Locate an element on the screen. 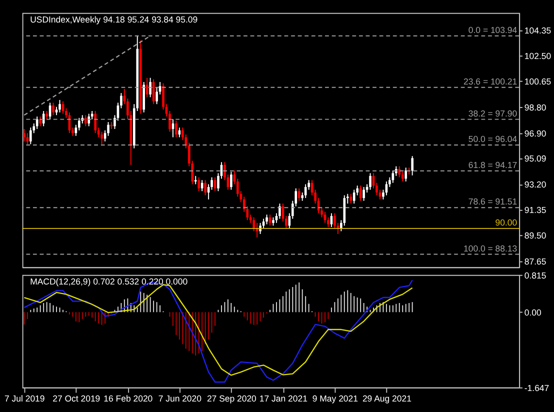  x-tick-label: 9 May 2021 is located at coordinates (335, 399).